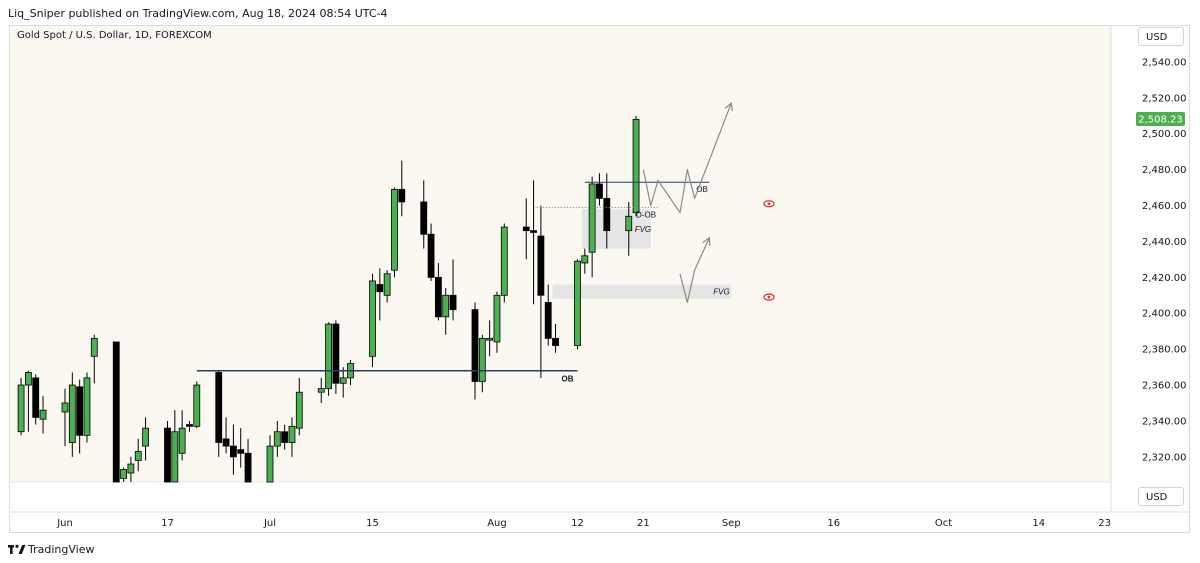 Image resolution: width=1200 pixels, height=563 pixels. Describe the element at coordinates (1161, 36) in the screenshot. I see `currency-selector-top: USD` at that location.